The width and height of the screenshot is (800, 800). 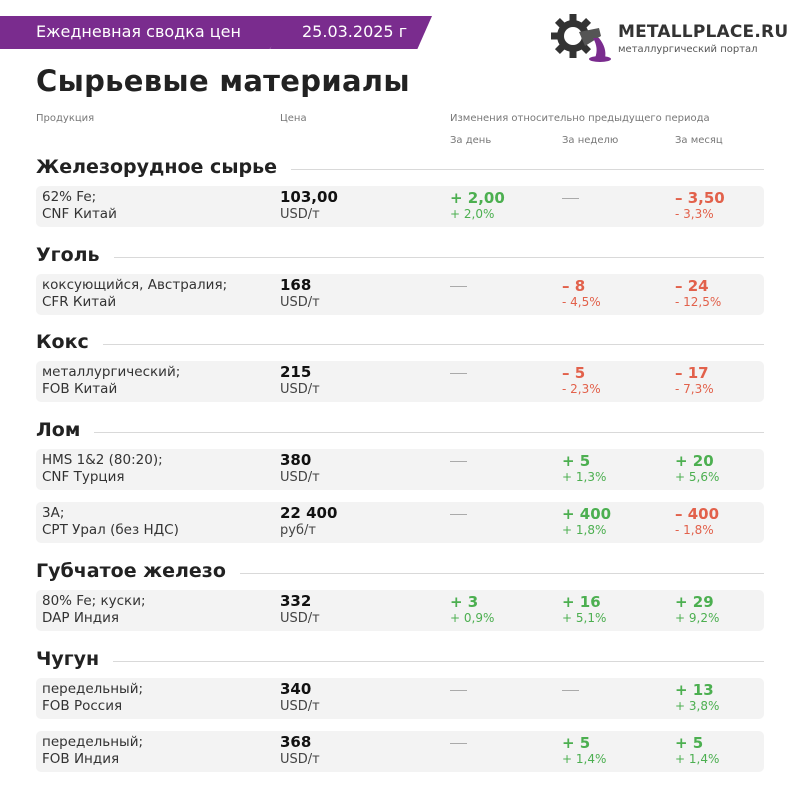 What do you see at coordinates (694, 461) in the screenshot?
I see `change-month-abs: + 20` at bounding box center [694, 461].